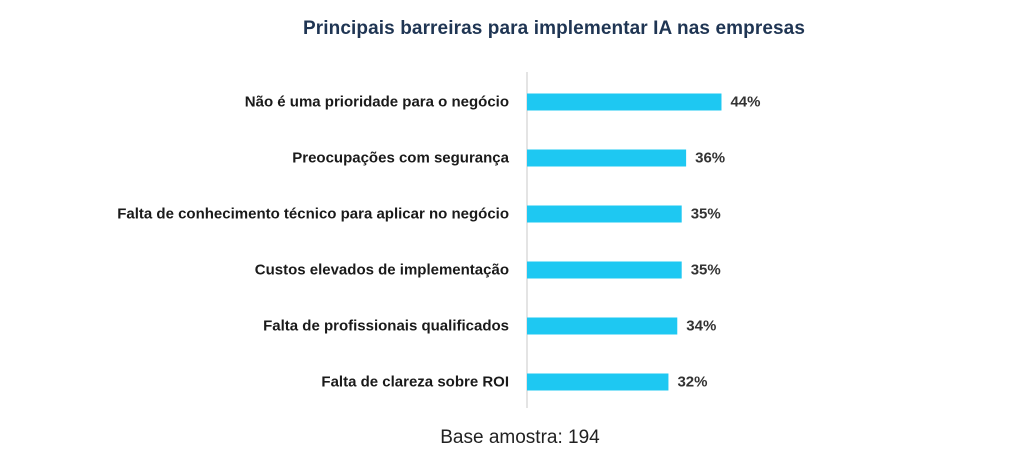  What do you see at coordinates (745, 102) in the screenshot?
I see `data-label: 44%` at bounding box center [745, 102].